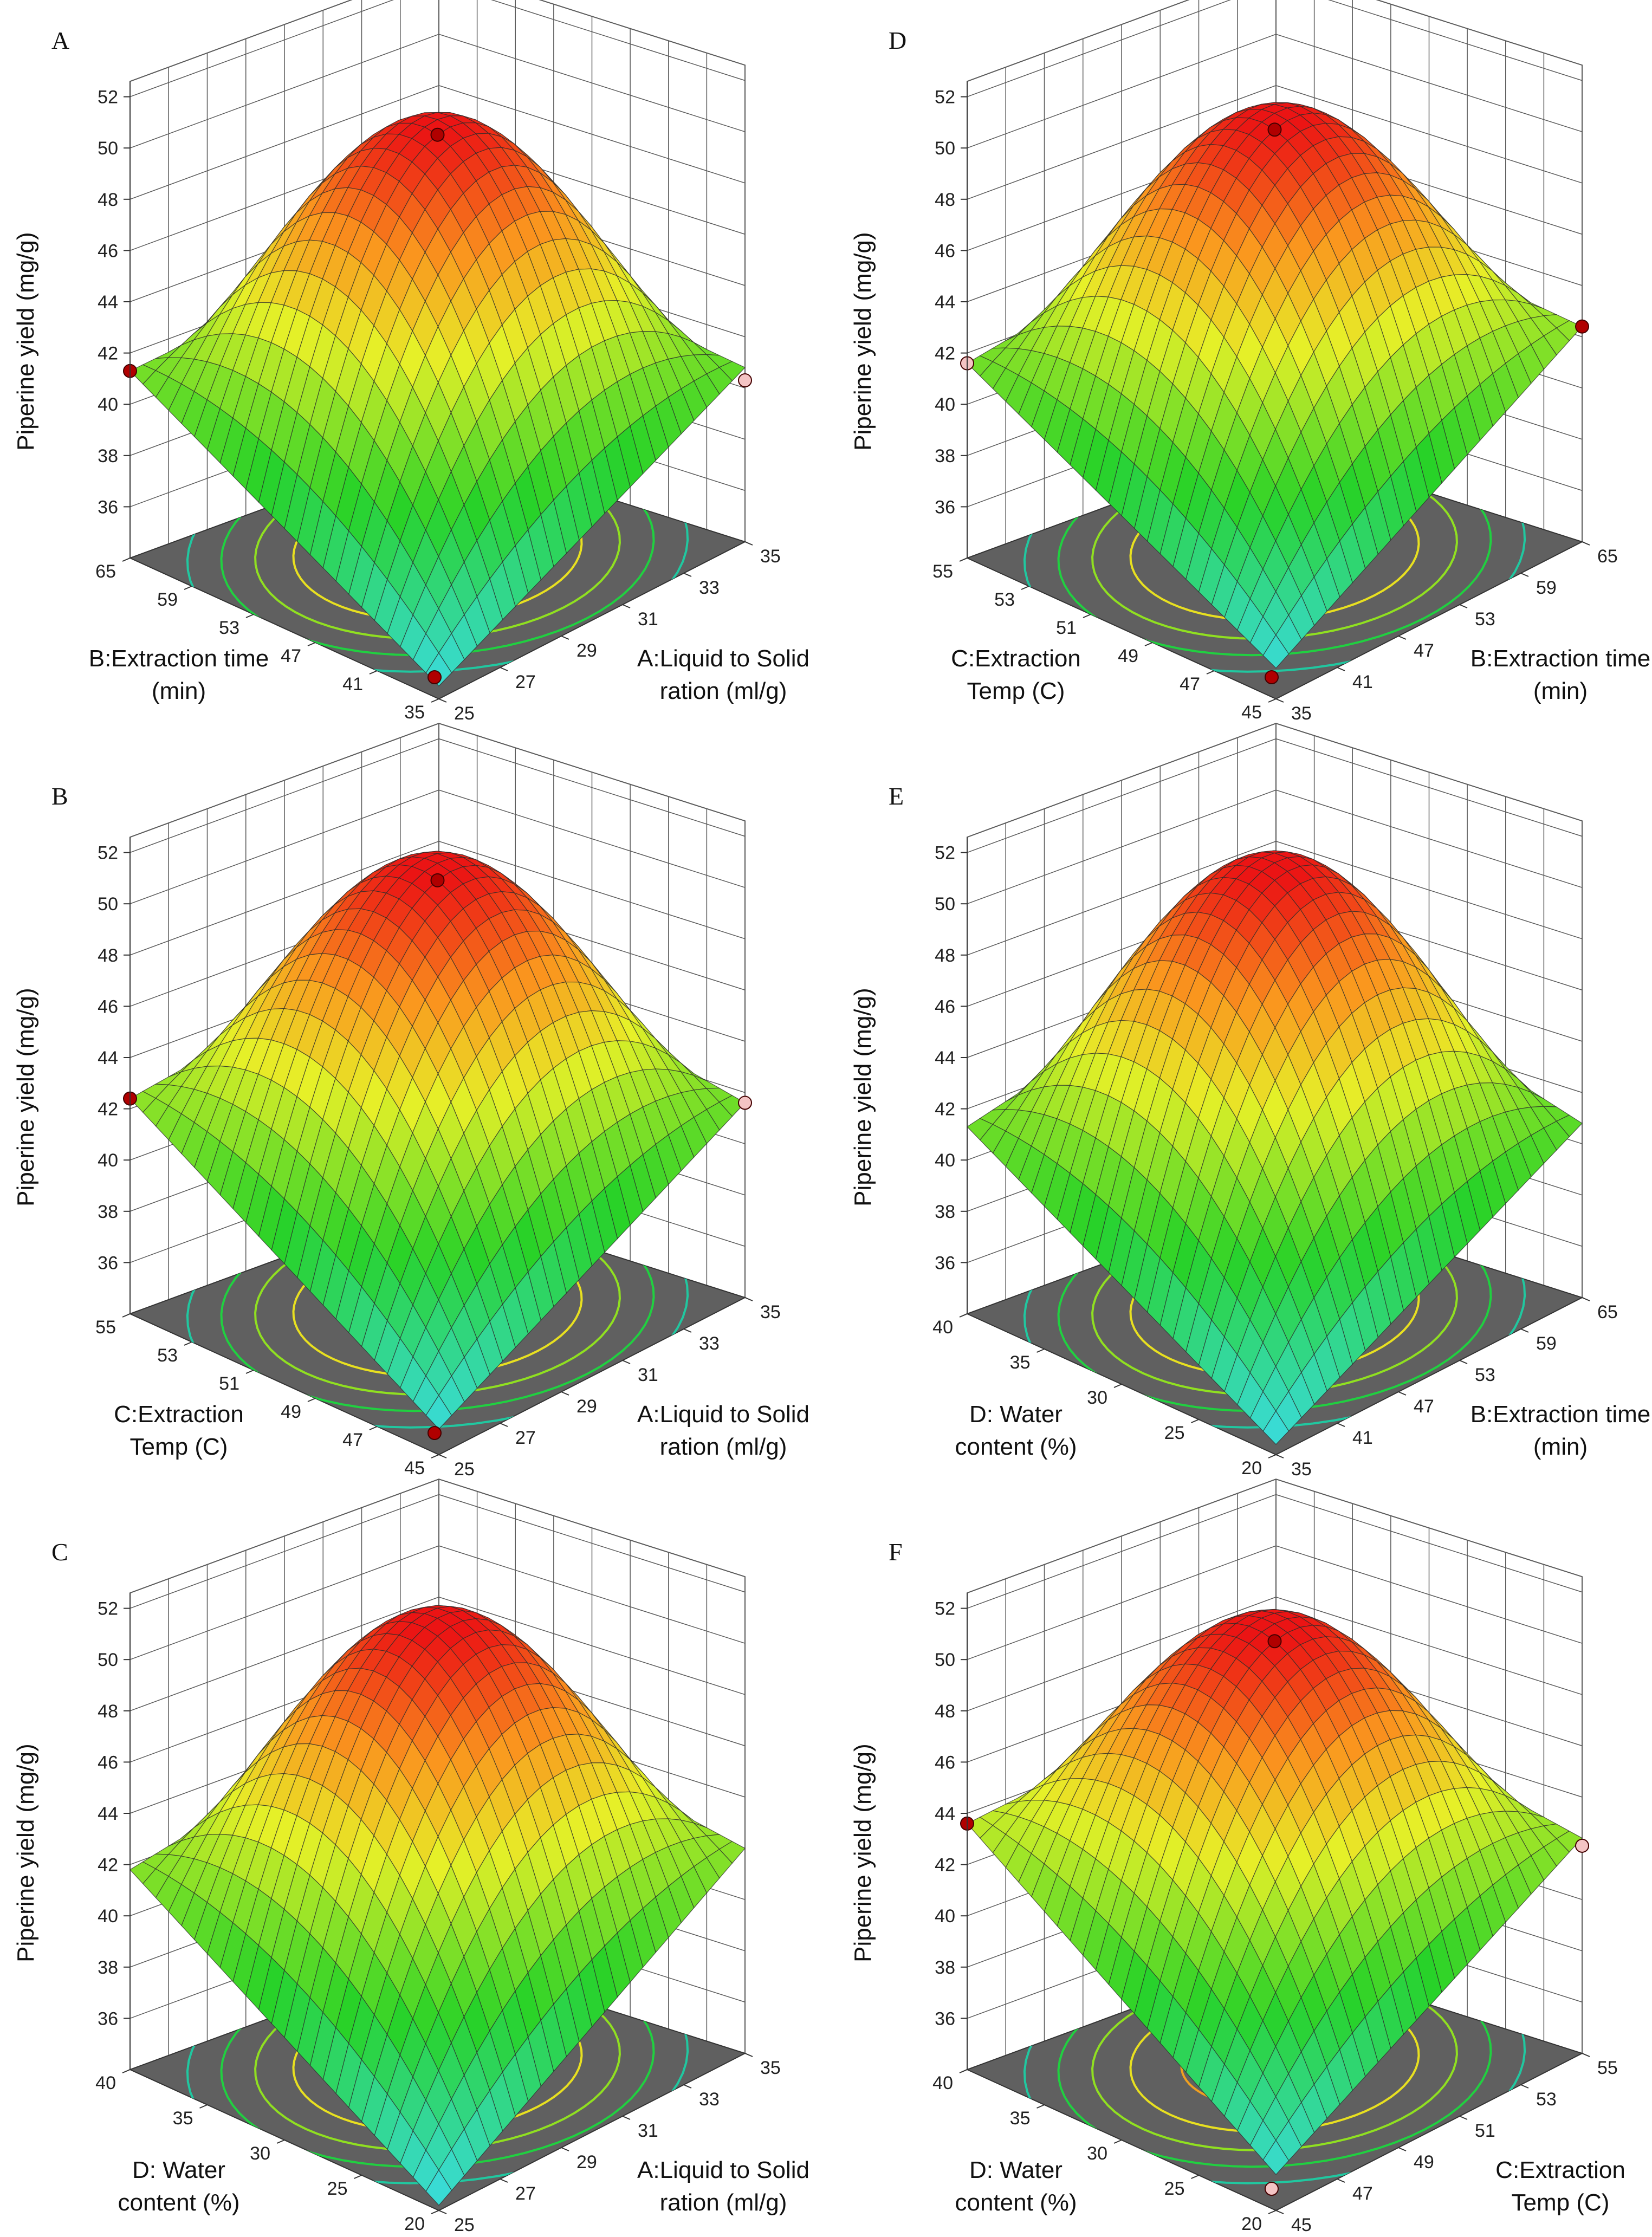 This screenshot has height=2237, width=1652. What do you see at coordinates (464, 1470) in the screenshot?
I see `right-tick-label: 25` at bounding box center [464, 1470].